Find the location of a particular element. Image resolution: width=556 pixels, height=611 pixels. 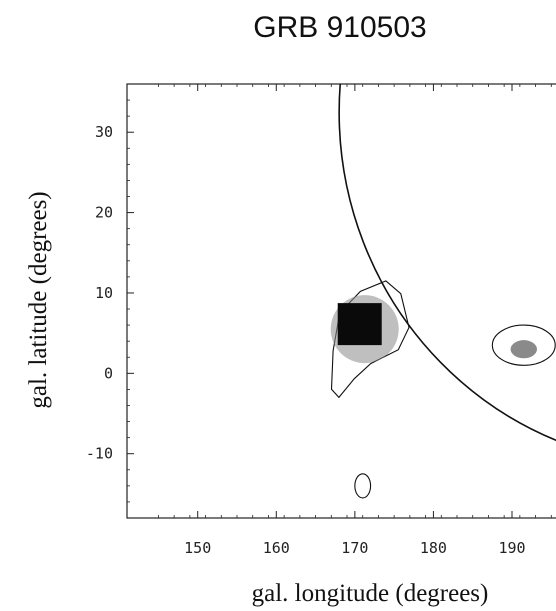

chart-title: GRB 910503 is located at coordinates (339, 27).